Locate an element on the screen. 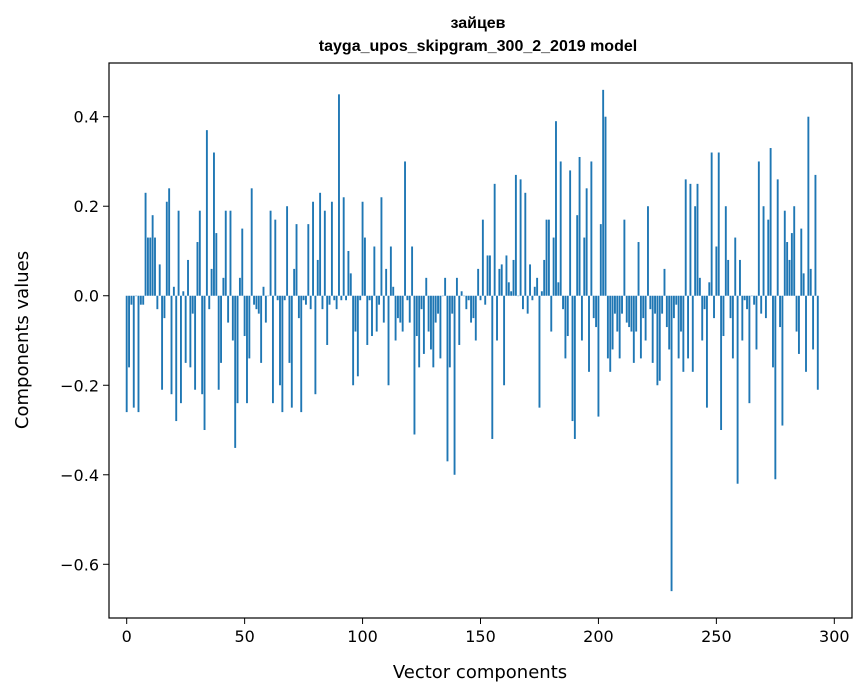 The width and height of the screenshot is (867, 696). y-tick-label: −0.4 is located at coordinates (79, 475).